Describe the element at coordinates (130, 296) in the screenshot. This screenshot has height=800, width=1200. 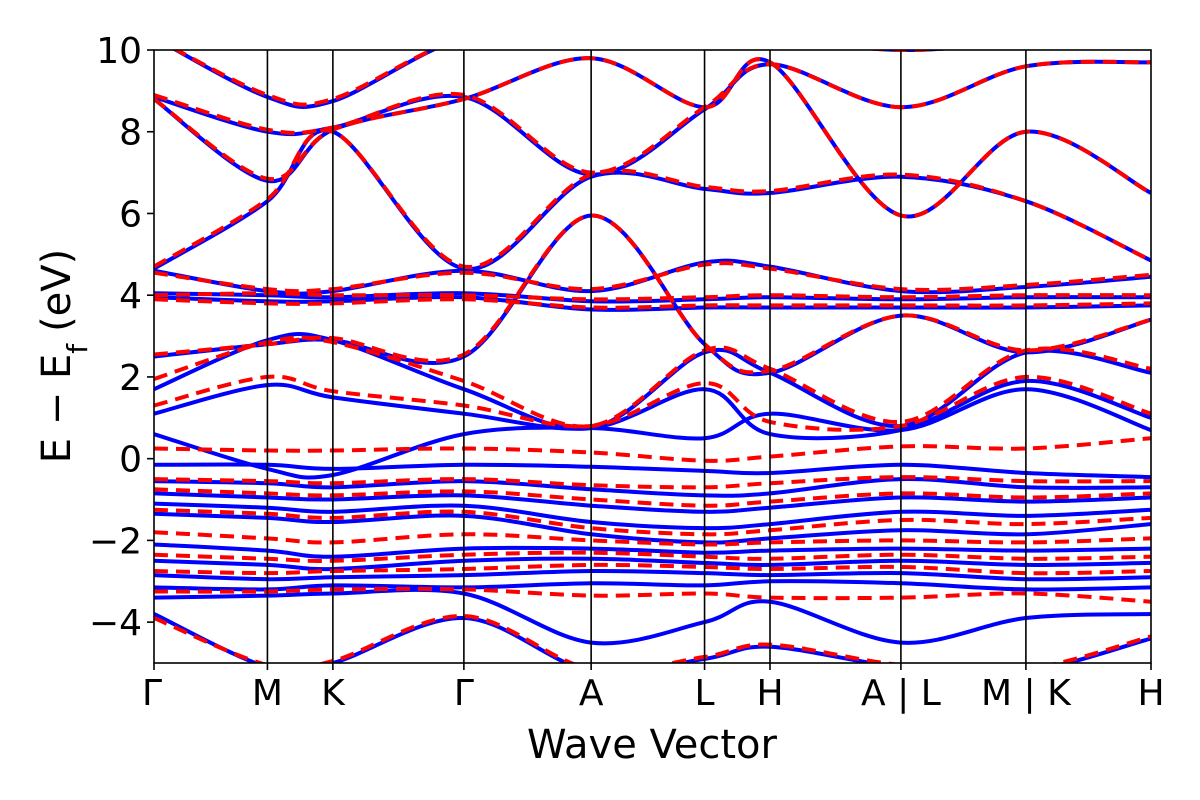
I see `y-tick-label: 4` at that location.